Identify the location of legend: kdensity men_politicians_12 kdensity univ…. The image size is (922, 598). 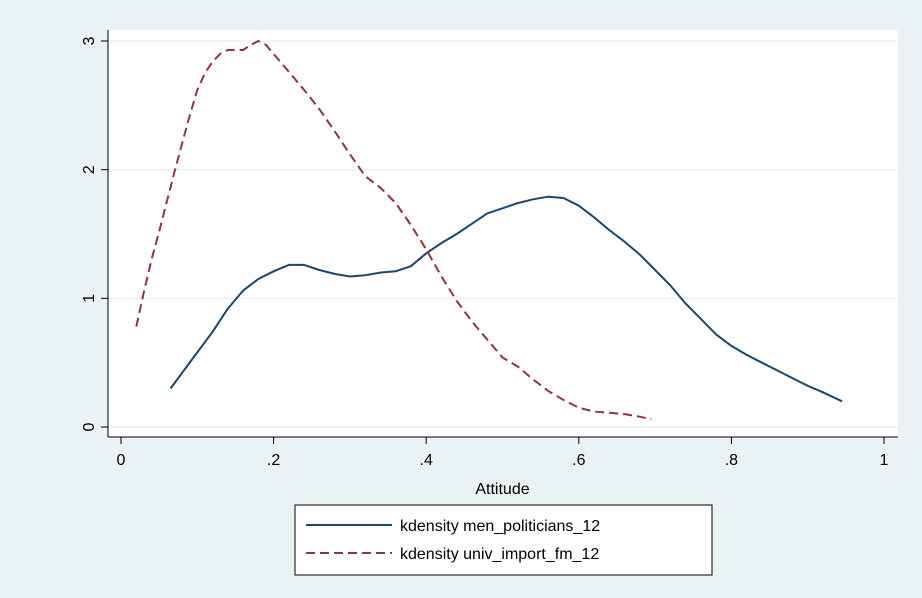
(503, 540).